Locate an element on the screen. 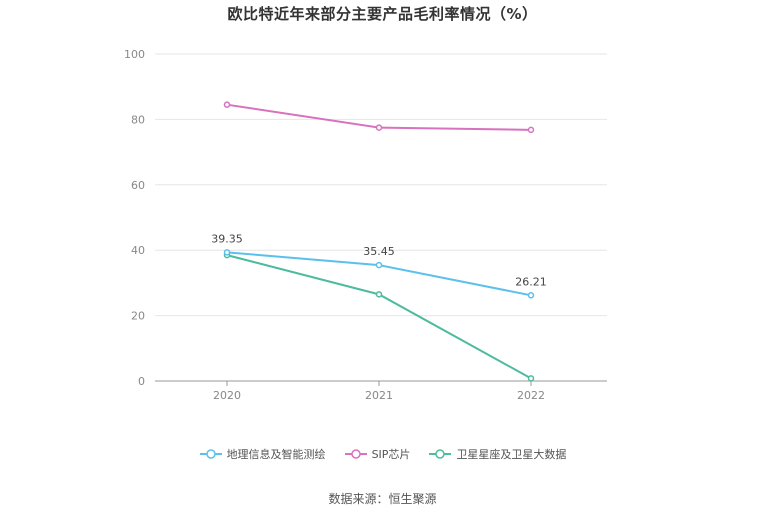 This screenshot has width=765, height=517. x-tick-label: 2021 is located at coordinates (379, 395).